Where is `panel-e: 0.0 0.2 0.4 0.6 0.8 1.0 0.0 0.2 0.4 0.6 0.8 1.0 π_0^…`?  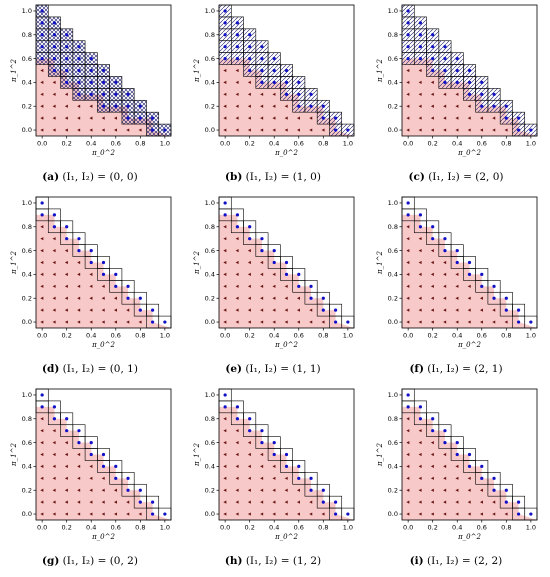 panel-e: 0.0 0.2 0.4 0.6 0.8 1.0 0.0 0.2 0.4 0.6 0.8 1.0 π_0^… is located at coordinates (274, 288).